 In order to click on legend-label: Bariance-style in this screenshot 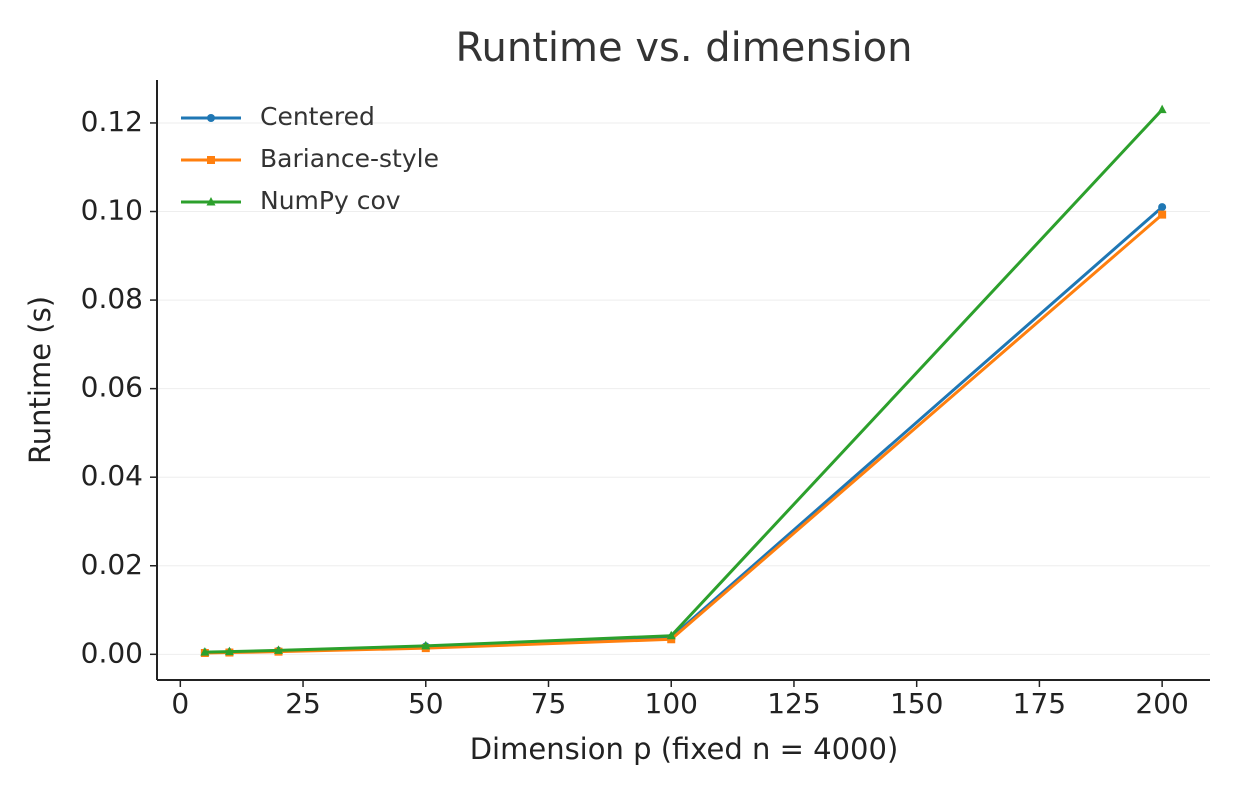, I will do `click(349, 158)`.